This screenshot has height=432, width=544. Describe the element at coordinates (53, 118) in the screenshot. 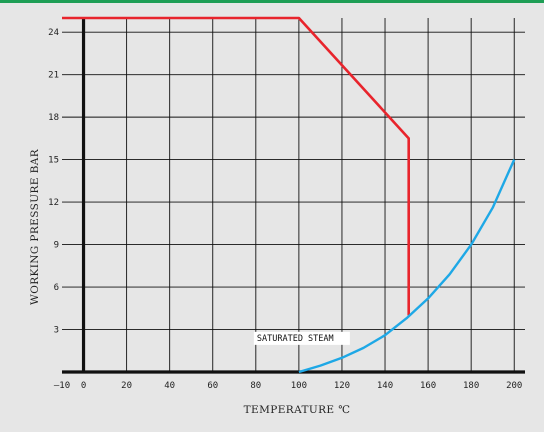

I see `y-tick-label: 18` at that location.